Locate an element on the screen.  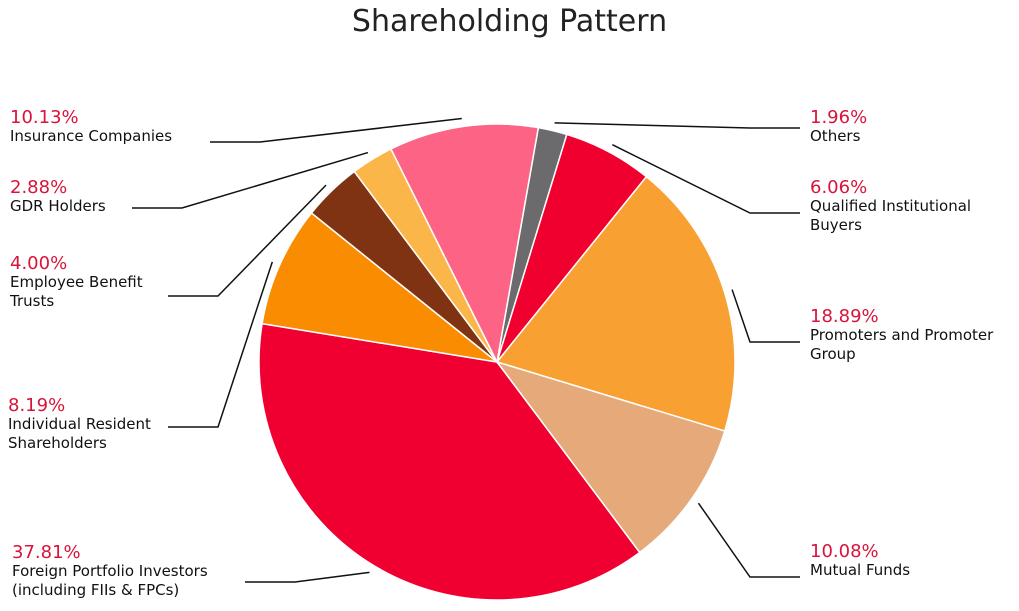
category-label: Others is located at coordinates (835, 136).